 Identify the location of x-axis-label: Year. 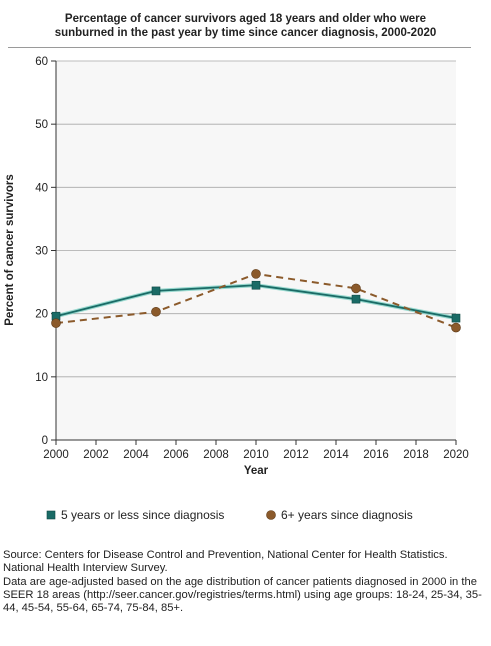
(256, 471).